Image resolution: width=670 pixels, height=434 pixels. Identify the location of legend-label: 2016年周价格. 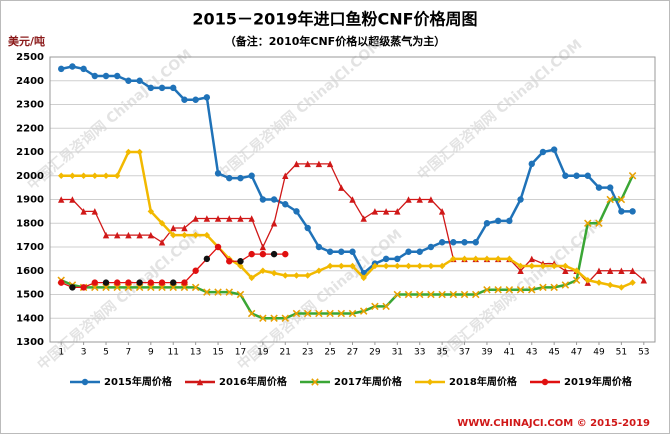
(253, 381).